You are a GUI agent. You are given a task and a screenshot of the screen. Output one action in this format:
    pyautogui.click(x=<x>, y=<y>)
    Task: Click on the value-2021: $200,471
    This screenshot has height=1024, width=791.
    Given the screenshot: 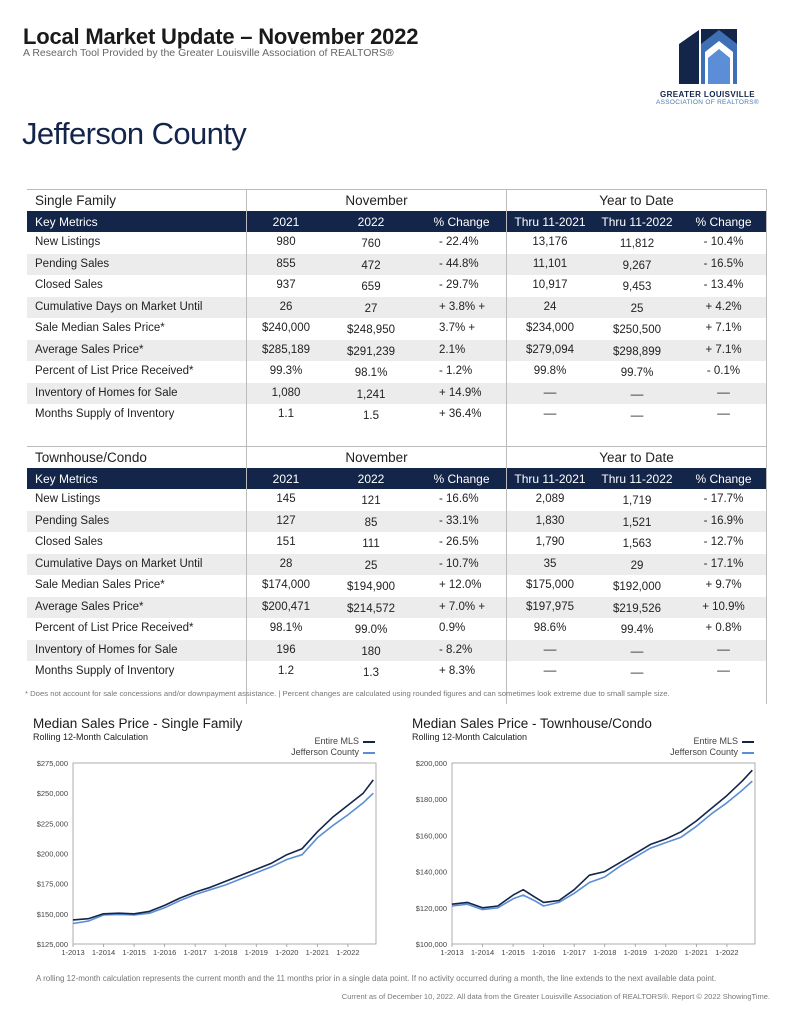 What is the action you would take?
    pyautogui.click(x=286, y=606)
    